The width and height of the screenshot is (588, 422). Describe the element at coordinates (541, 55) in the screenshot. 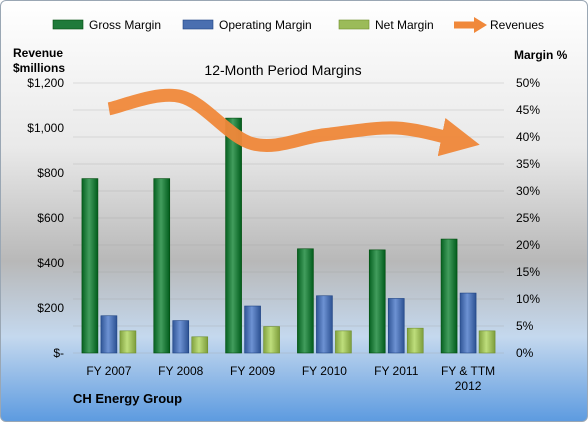

I see `right-axis-title: Margin %` at that location.